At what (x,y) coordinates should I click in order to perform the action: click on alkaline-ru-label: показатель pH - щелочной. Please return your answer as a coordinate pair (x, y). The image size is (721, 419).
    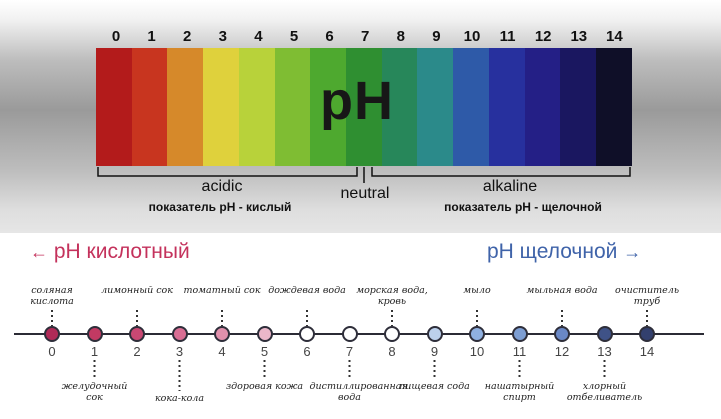
    Looking at the image, I should click on (523, 207).